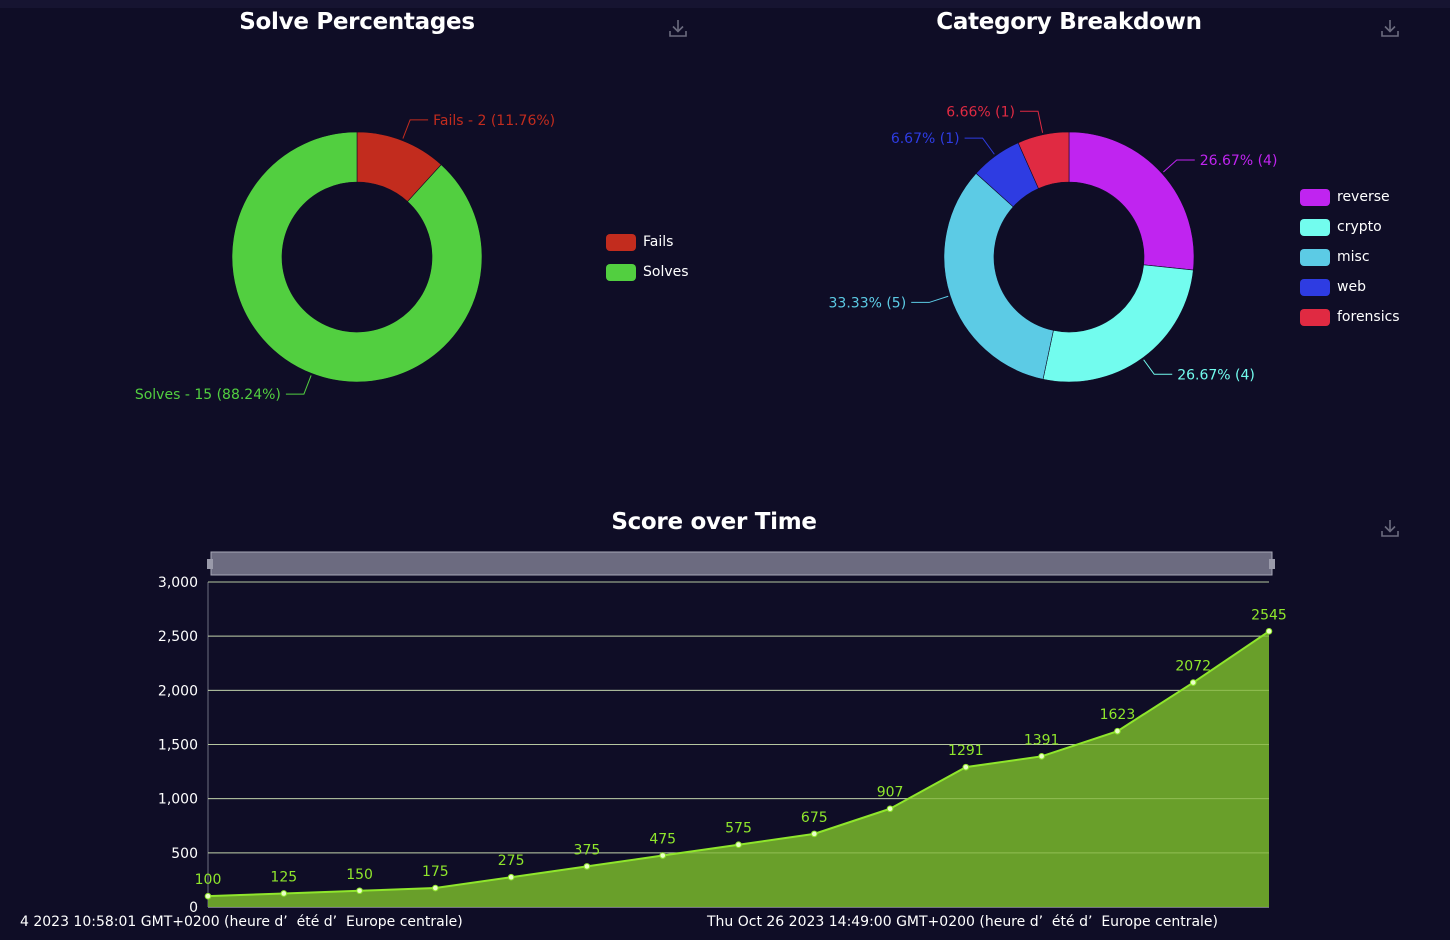  What do you see at coordinates (980, 112) in the screenshot?
I see `slice-label-forensics: 6.66% (1)` at bounding box center [980, 112].